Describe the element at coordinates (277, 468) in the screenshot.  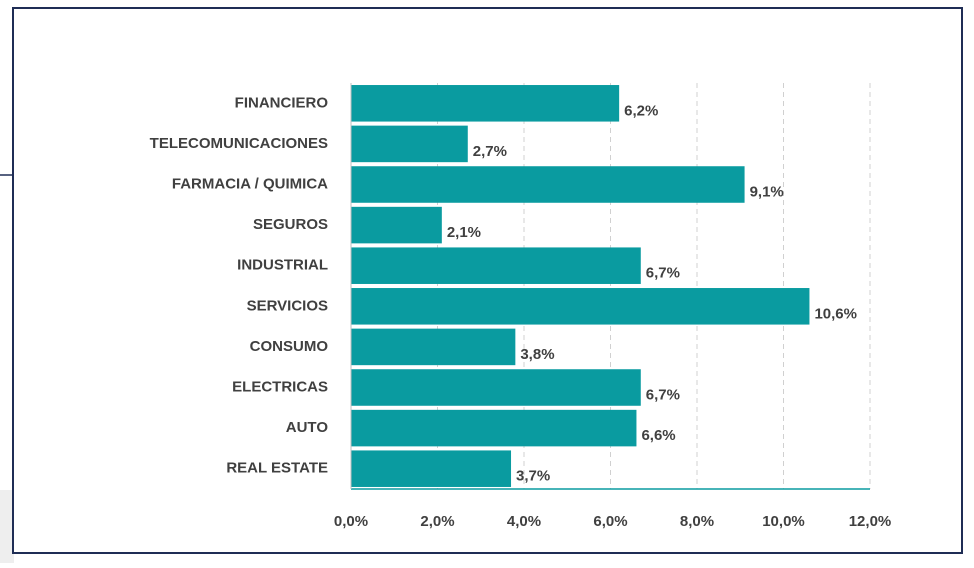
I see `y-tick-label: REAL ESTATE` at that location.